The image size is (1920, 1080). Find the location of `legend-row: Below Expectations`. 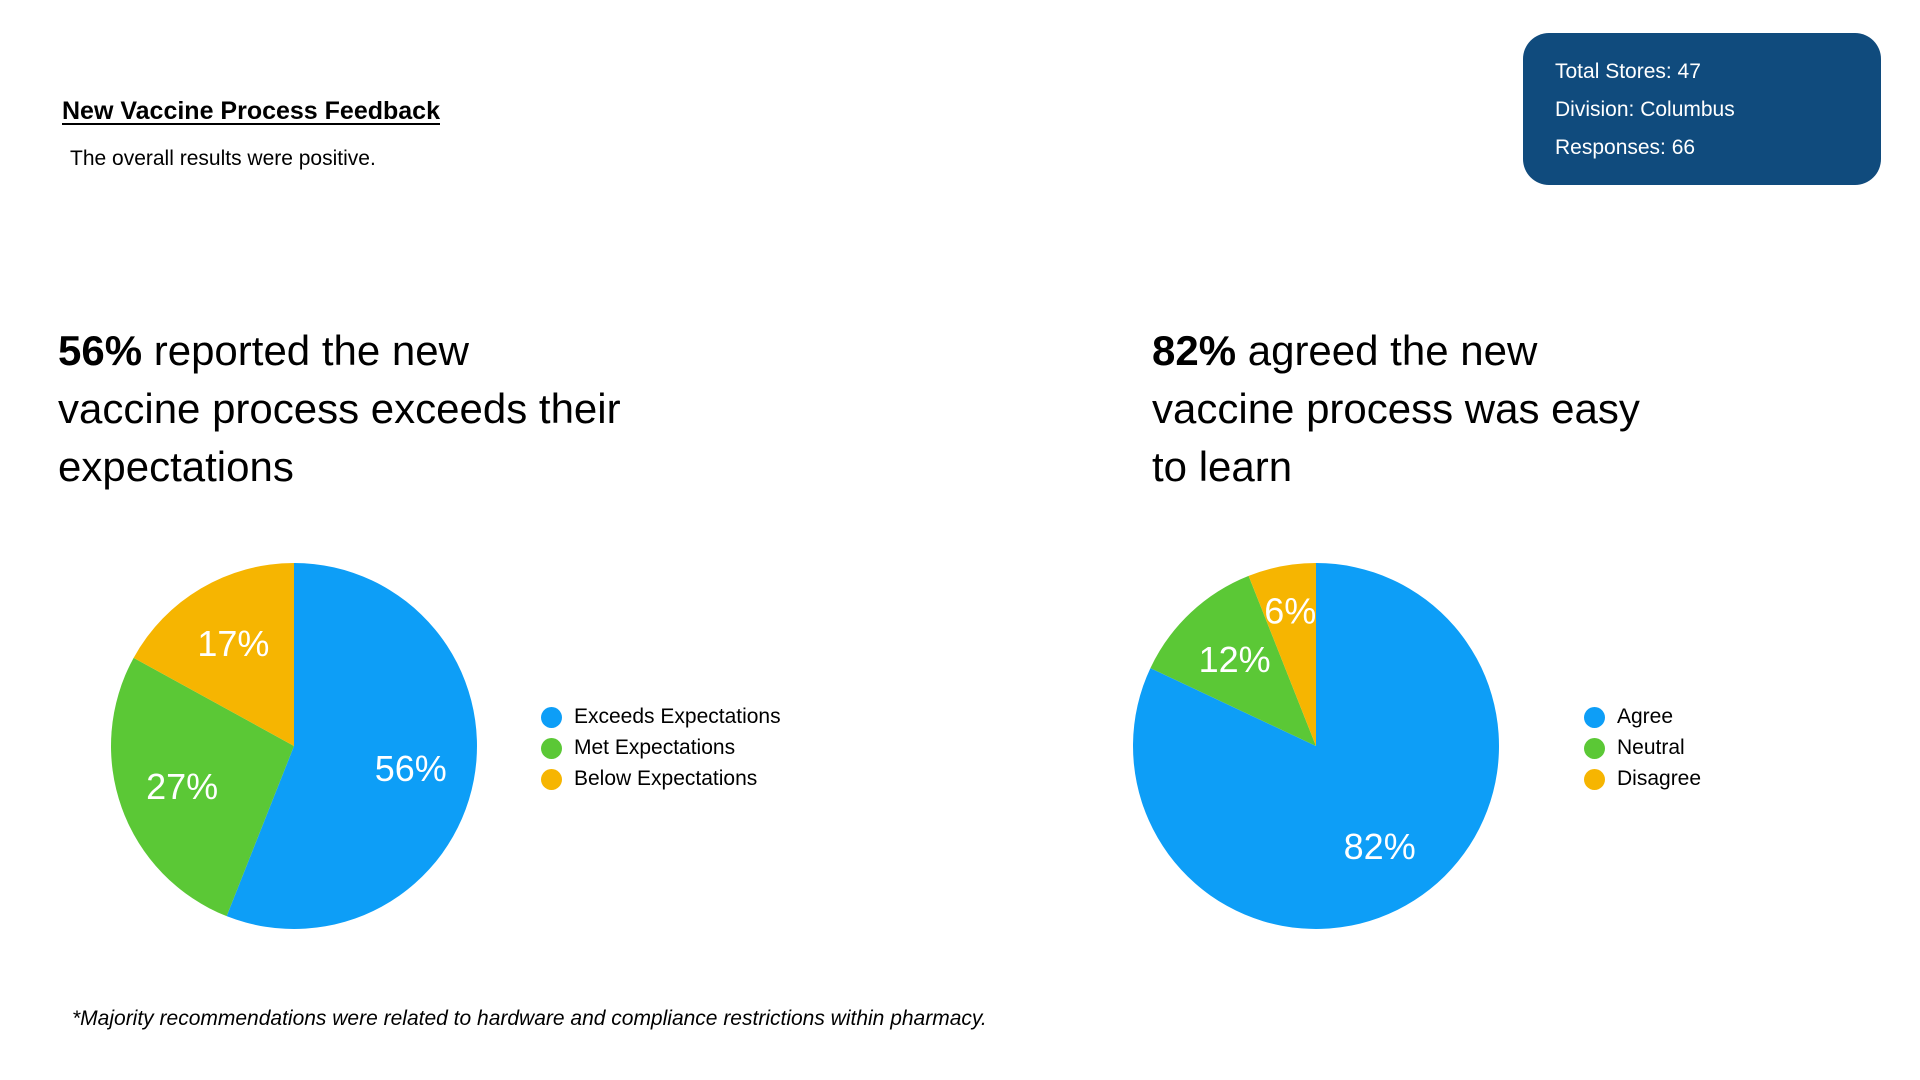

legend-row: Below Expectations is located at coordinates (661, 779).